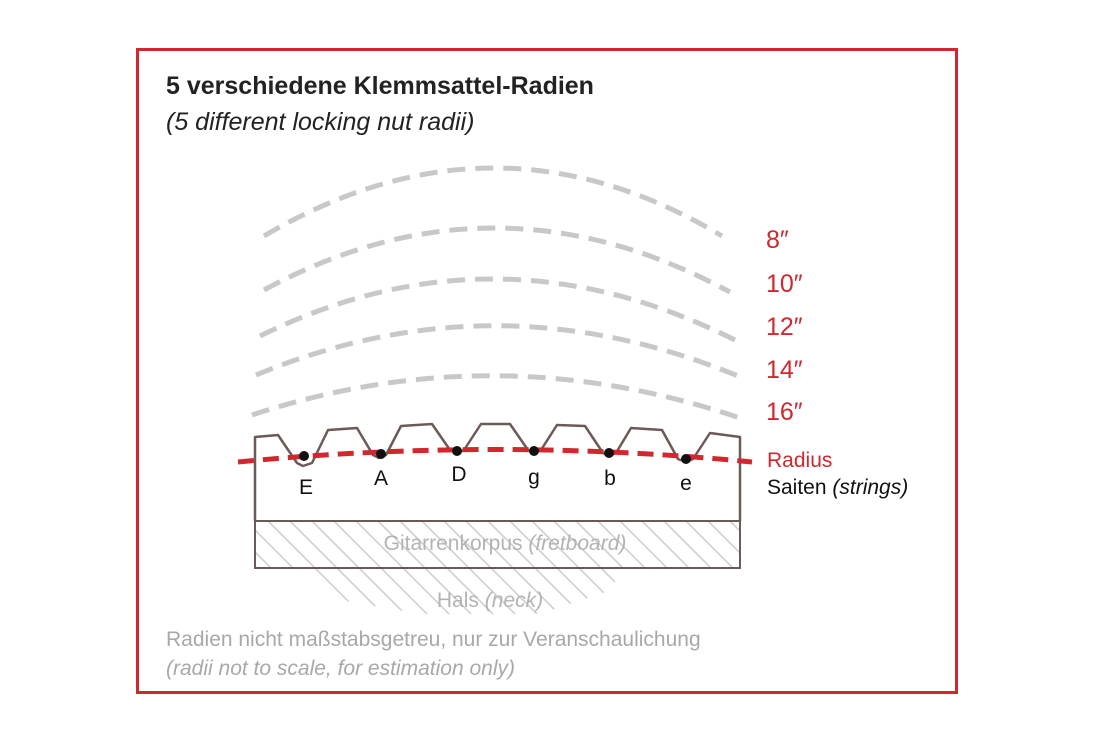 This screenshot has width=1096, height=744. Describe the element at coordinates (304, 456) in the screenshot. I see `string-dot-E` at that location.